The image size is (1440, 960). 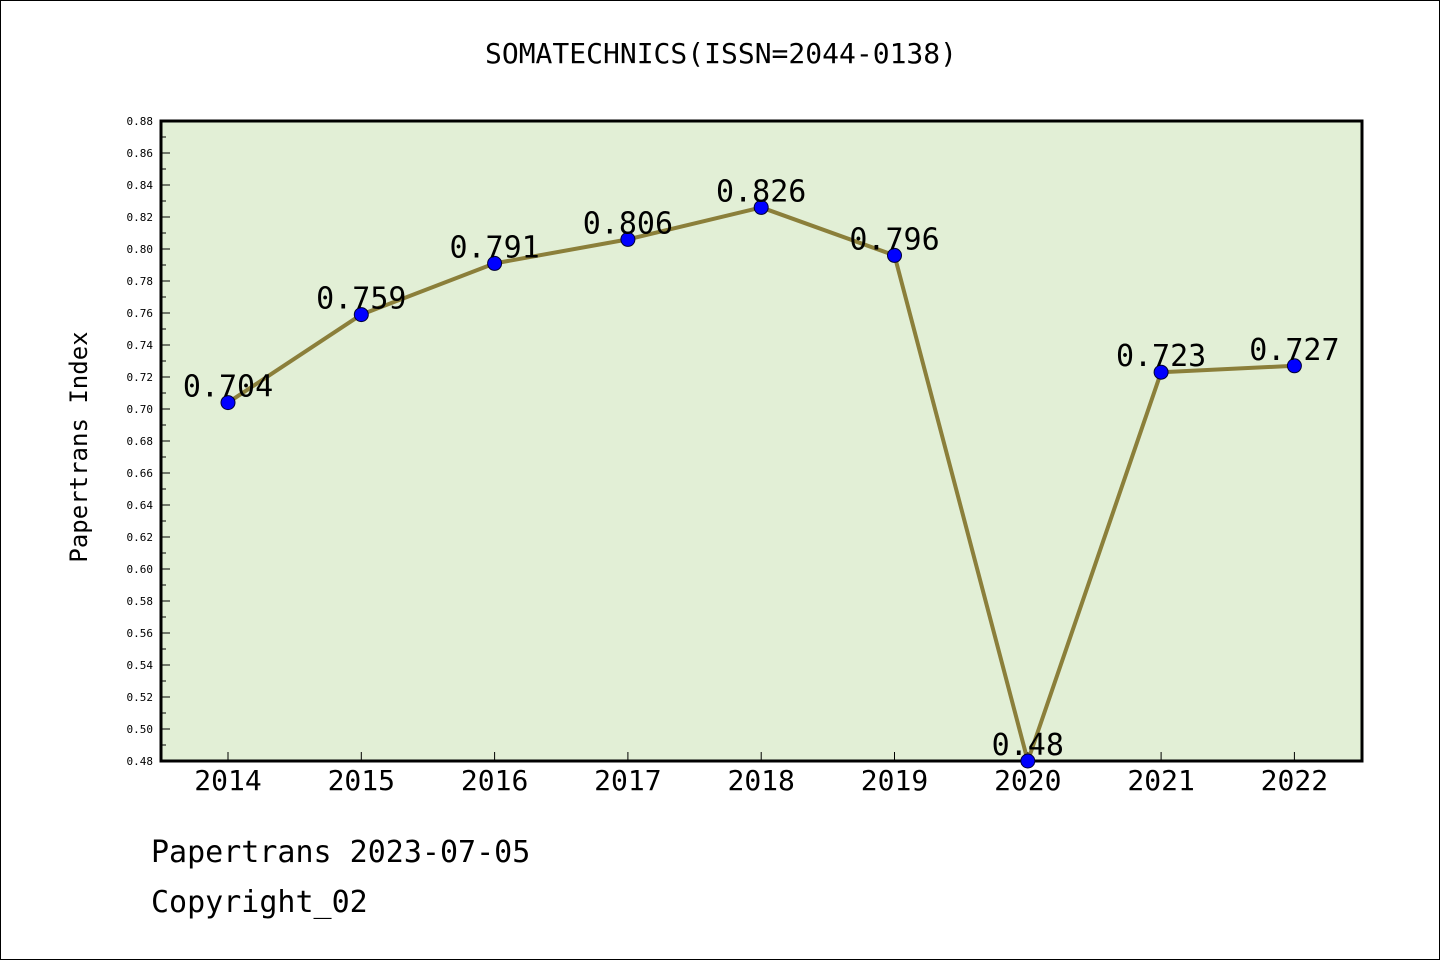 What do you see at coordinates (140, 345) in the screenshot?
I see `y-tick-label: 0.74` at bounding box center [140, 345].